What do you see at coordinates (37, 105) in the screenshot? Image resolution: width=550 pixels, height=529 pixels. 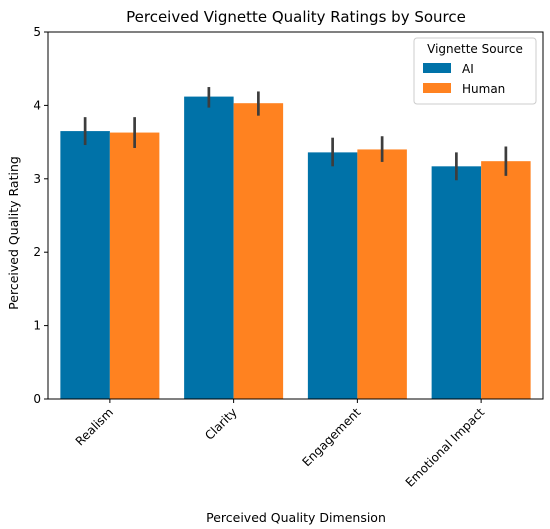 I see `y-tick-label: 4` at bounding box center [37, 105].